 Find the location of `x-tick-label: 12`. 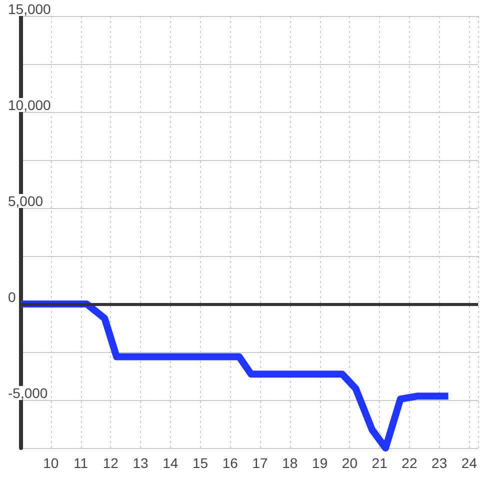

x-tick-label: 12 is located at coordinates (110, 463).